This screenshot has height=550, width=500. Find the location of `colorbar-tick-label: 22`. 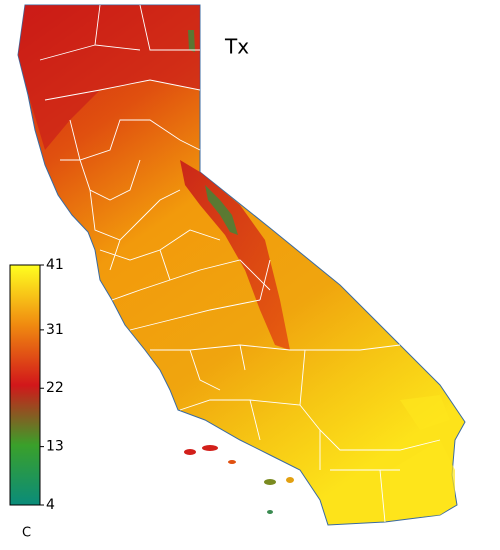

colorbar-tick-label: 22 is located at coordinates (55, 388).